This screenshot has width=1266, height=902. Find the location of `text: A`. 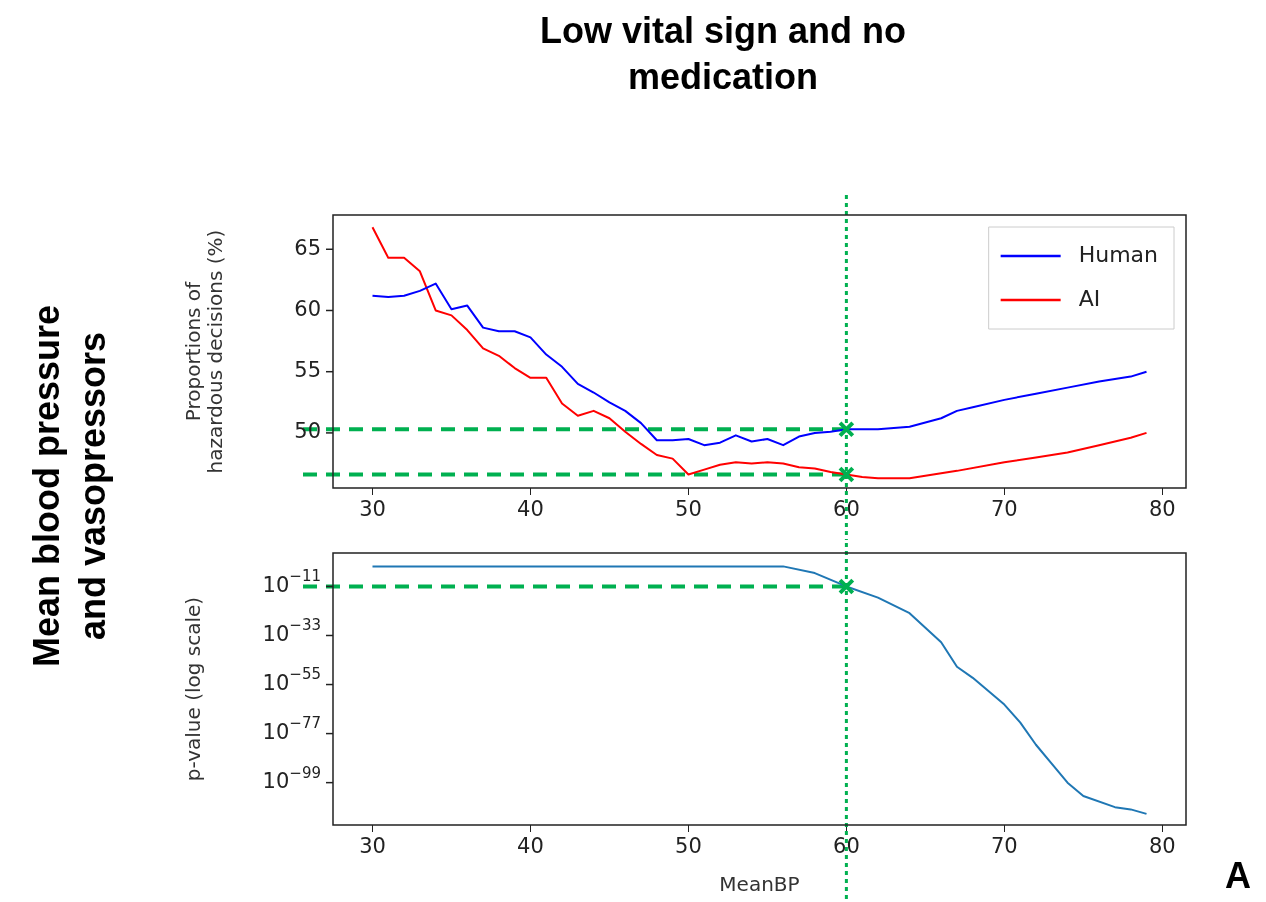

text: A is located at coordinates (1238, 876).